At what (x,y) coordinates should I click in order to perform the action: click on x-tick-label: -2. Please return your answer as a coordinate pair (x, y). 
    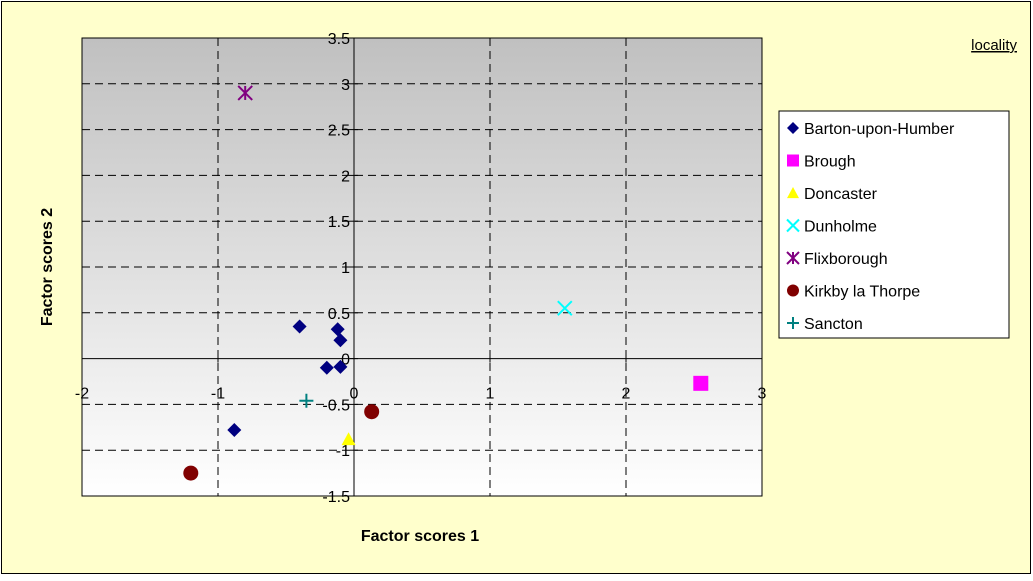
    Looking at the image, I should click on (82, 394).